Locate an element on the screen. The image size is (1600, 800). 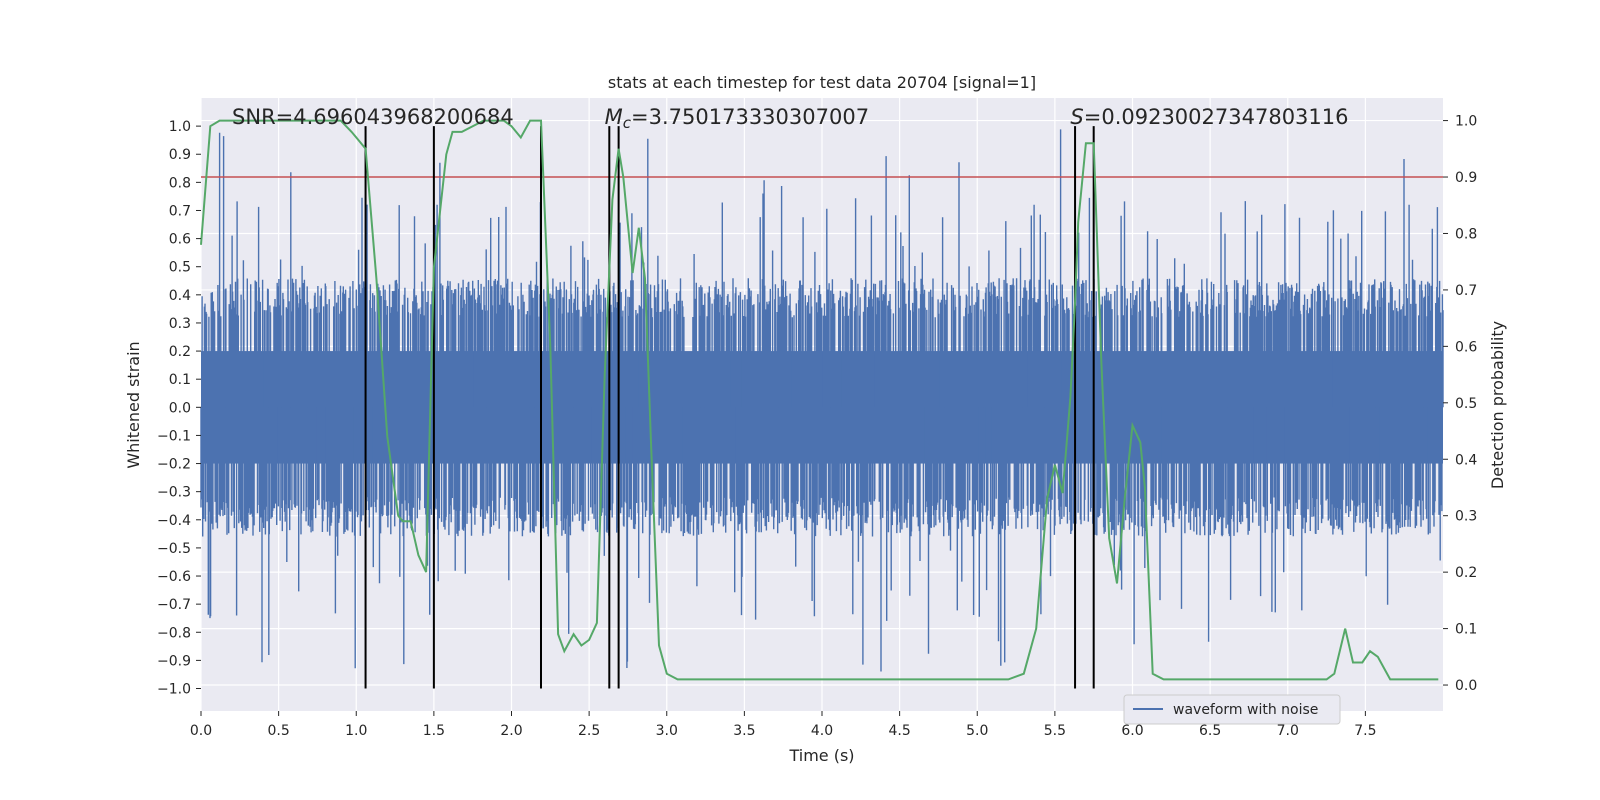
y-right-tick-label-0: 0.0 is located at coordinates (1466, 686).